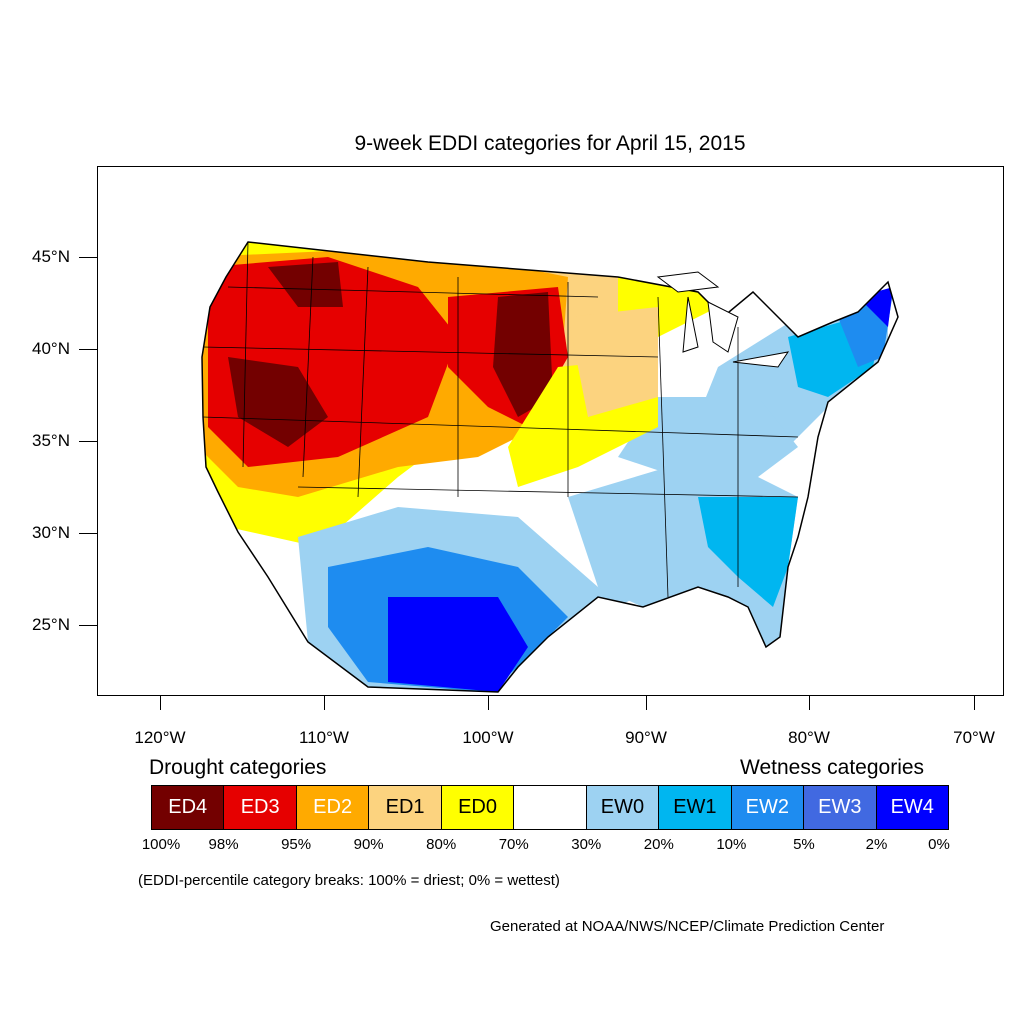 This screenshot has height=1024, width=1024. Describe the element at coordinates (161, 844) in the screenshot. I see `percent-break-label: 100%` at that location.